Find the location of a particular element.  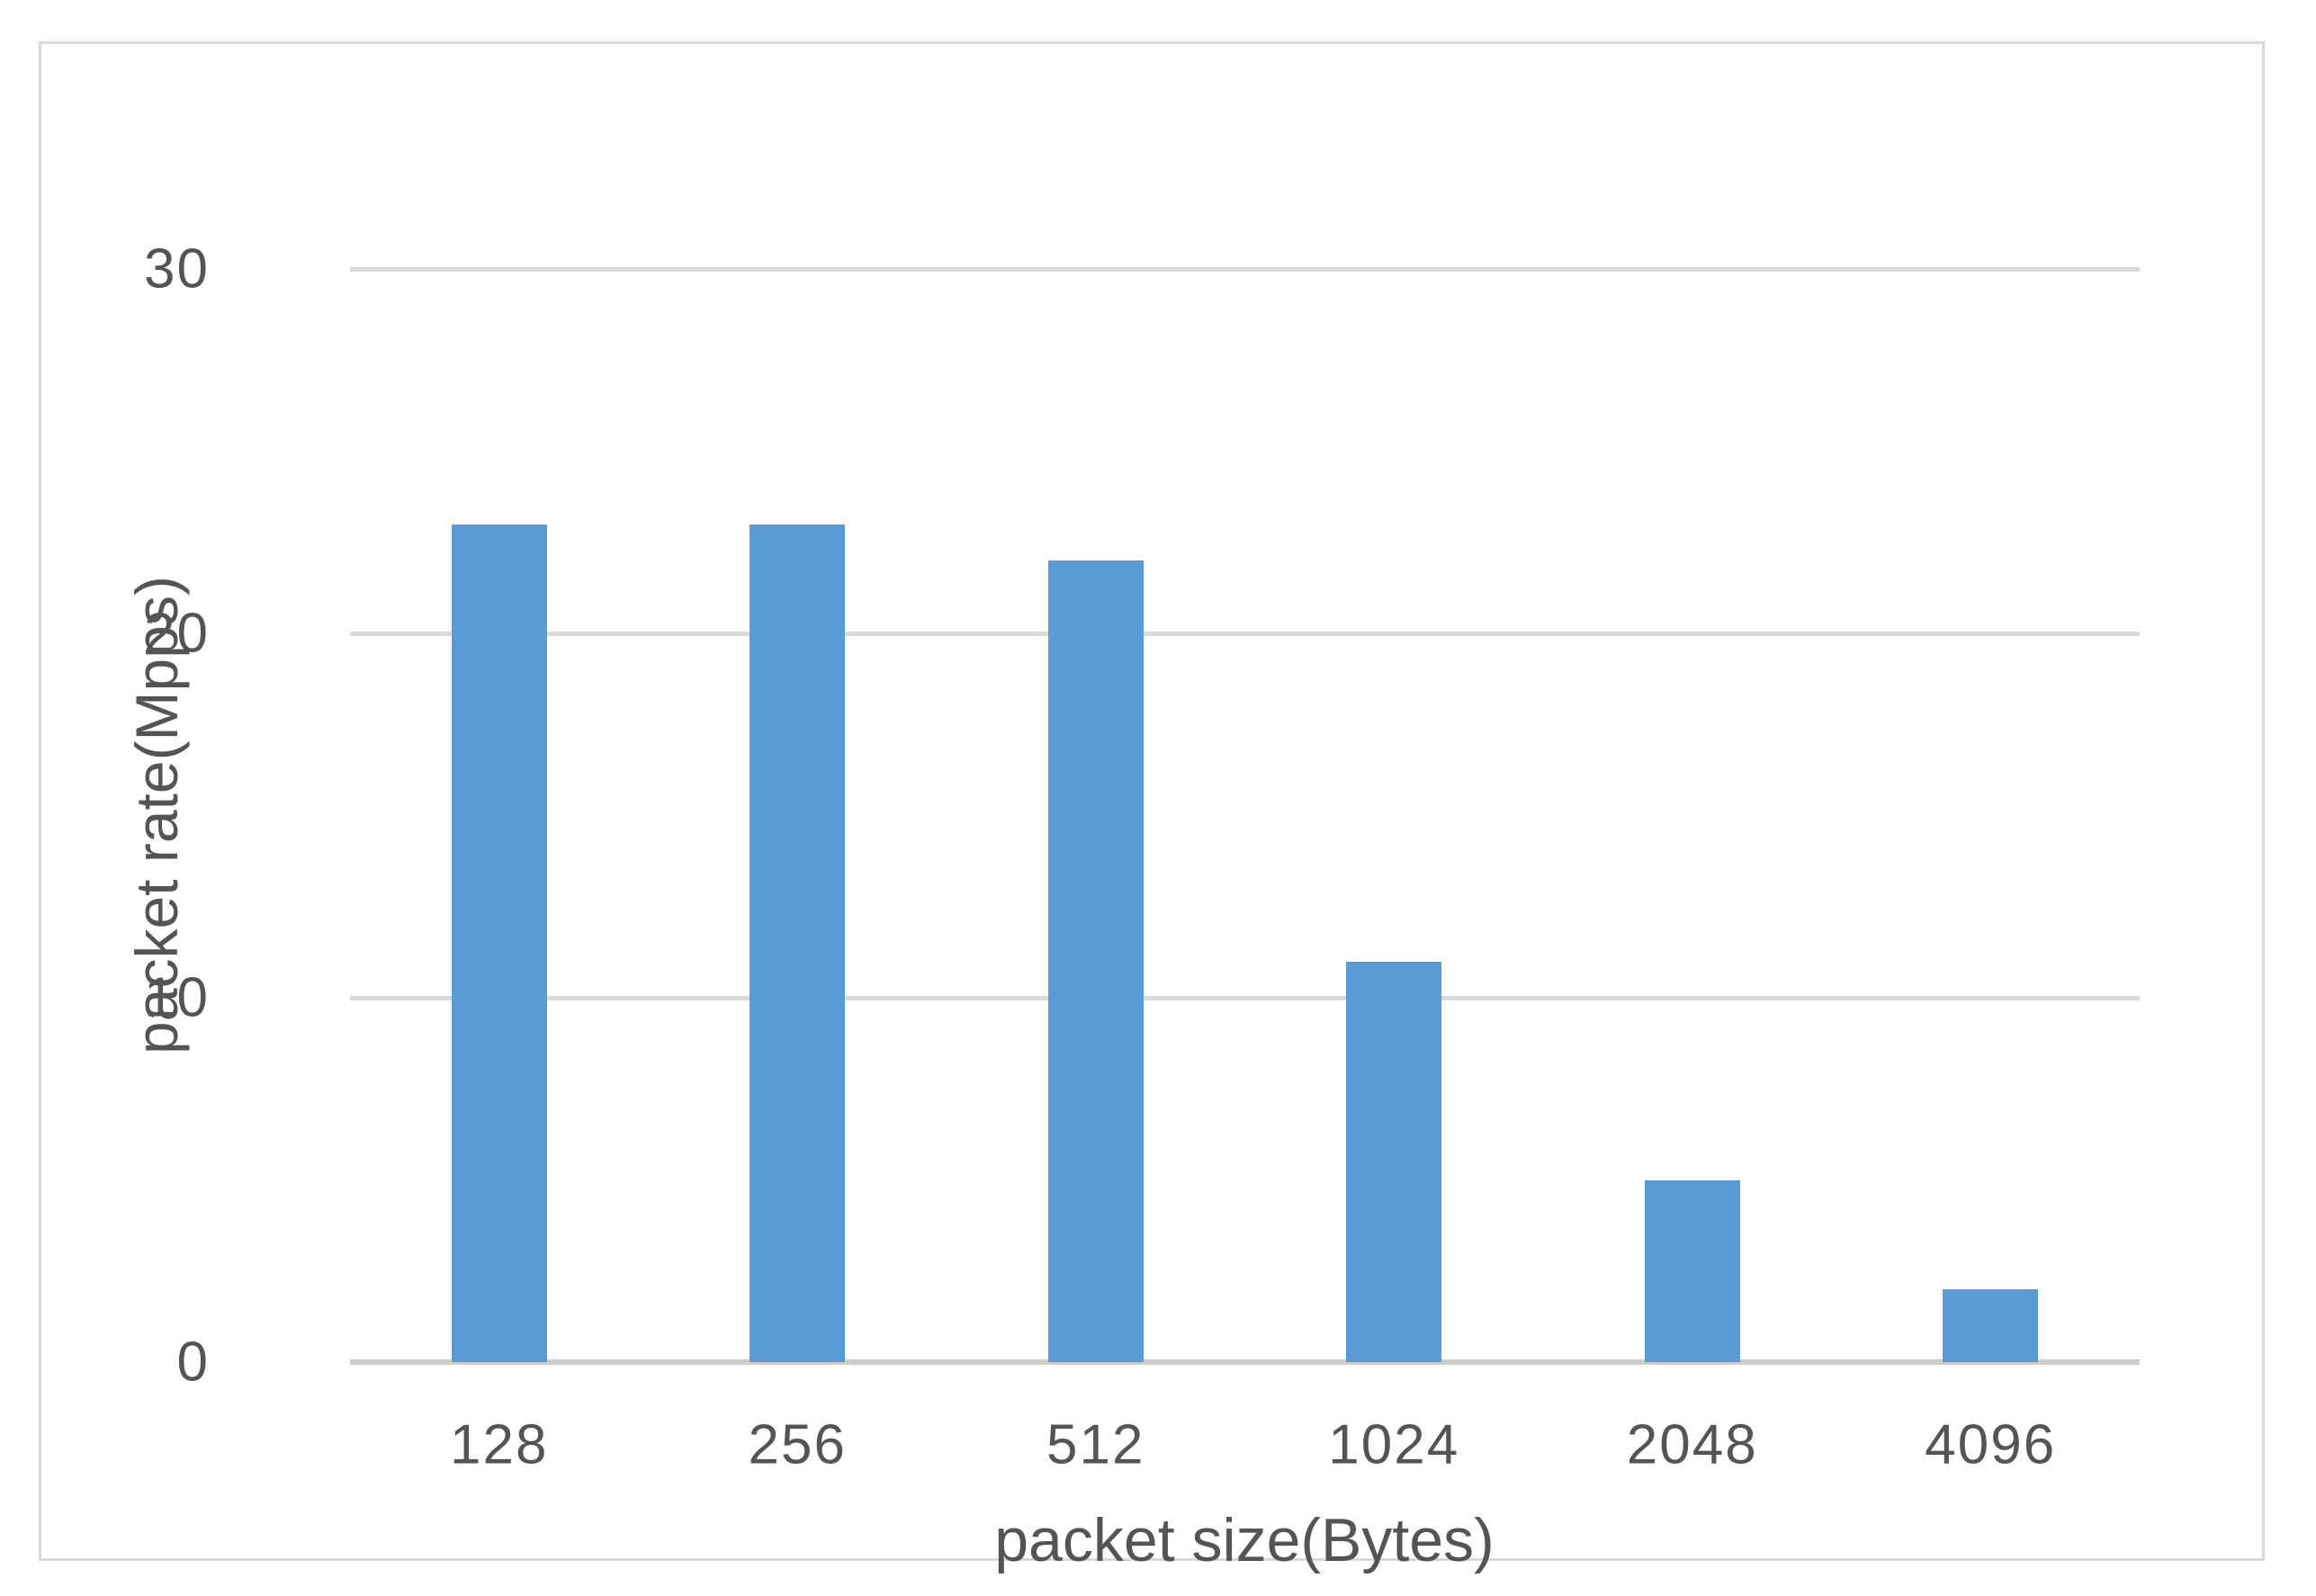

y-tick-label-0: 0 is located at coordinates (193, 1362).